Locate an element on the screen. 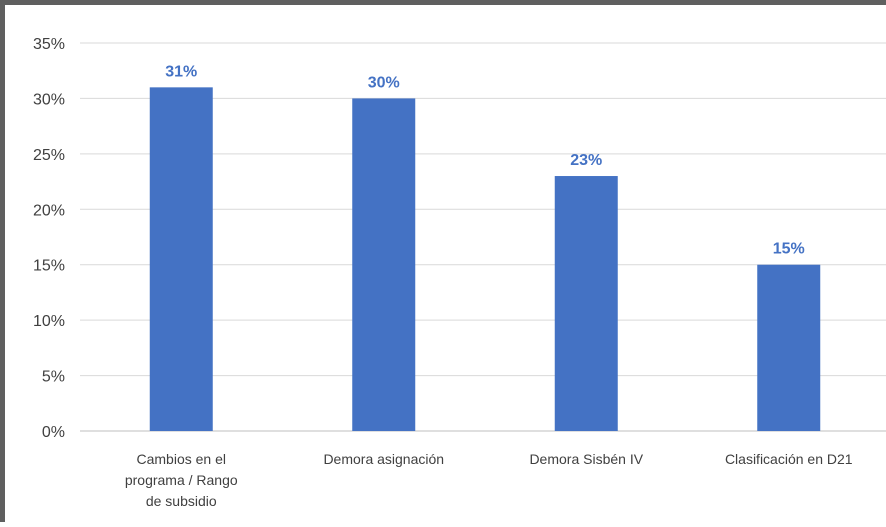  y-tick-label: 5% is located at coordinates (53, 377).